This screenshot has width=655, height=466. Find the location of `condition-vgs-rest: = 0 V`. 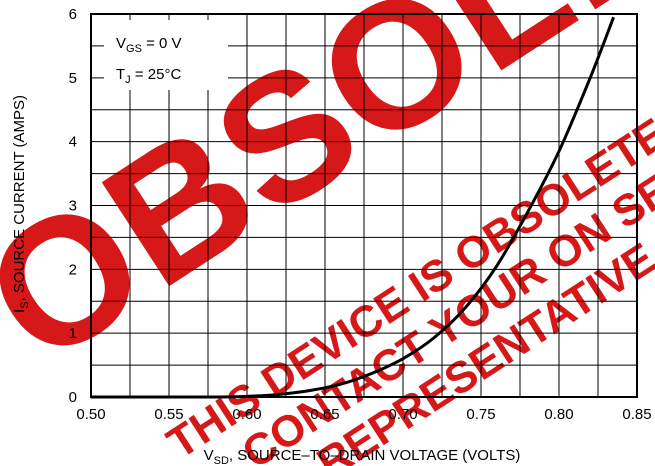

condition-vgs-rest: = 0 V is located at coordinates (162, 43).